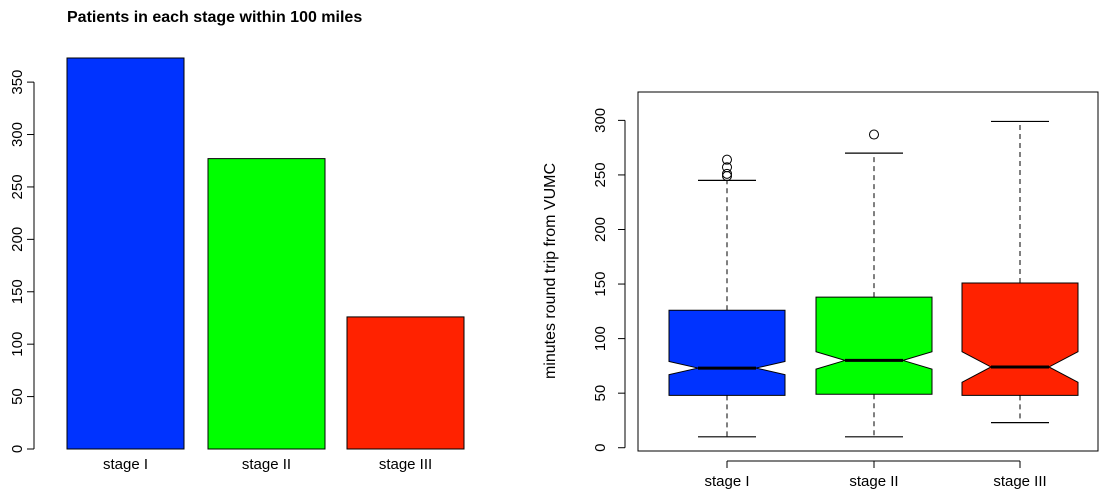 The width and height of the screenshot is (1101, 498). Describe the element at coordinates (22, 261) in the screenshot. I see `bar-chart-y-axis: 0 50 100 150 200 250 300 350` at that location.